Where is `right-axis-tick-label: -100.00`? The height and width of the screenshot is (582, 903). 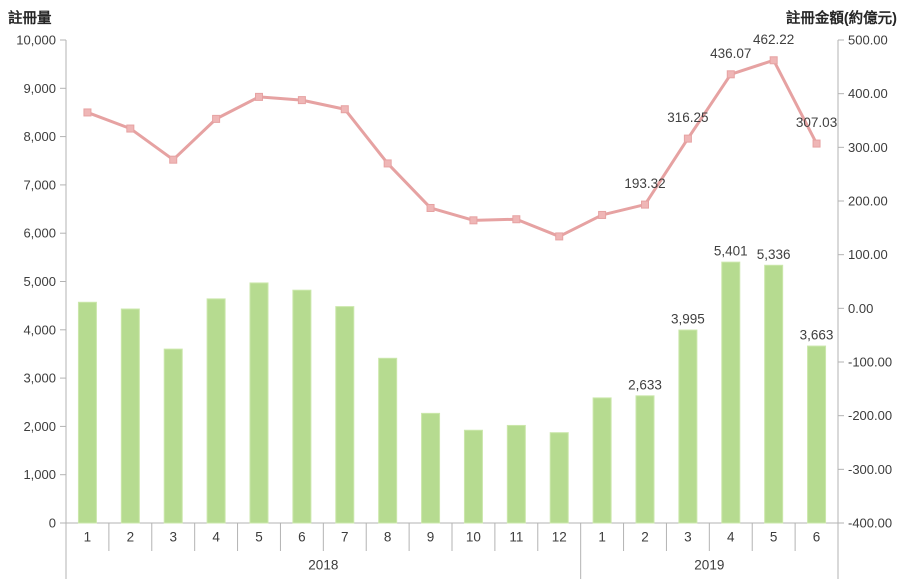 right-axis-tick-label: -100.00 is located at coordinates (870, 362).